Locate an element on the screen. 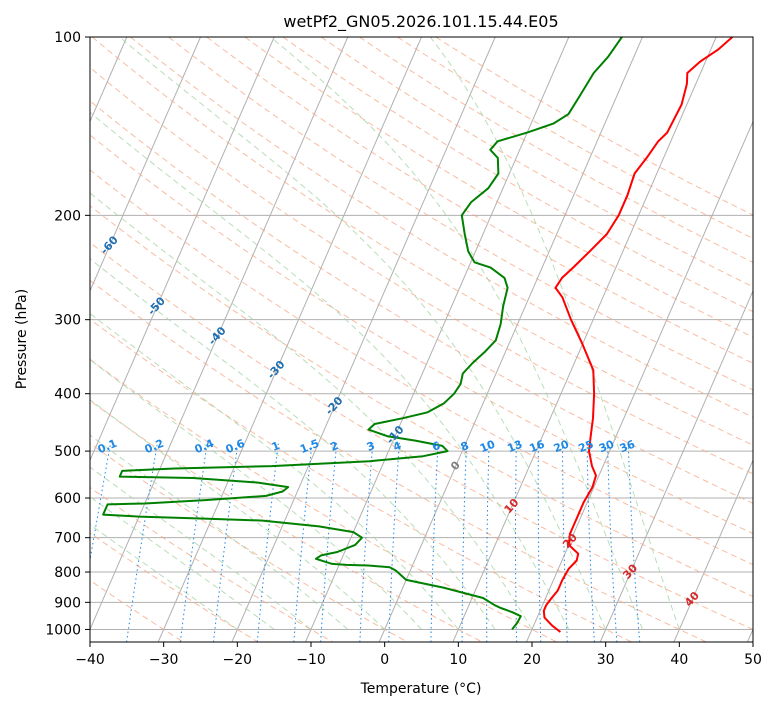 The image size is (775, 708). mixing-ratio-label: 16 is located at coordinates (536, 446).